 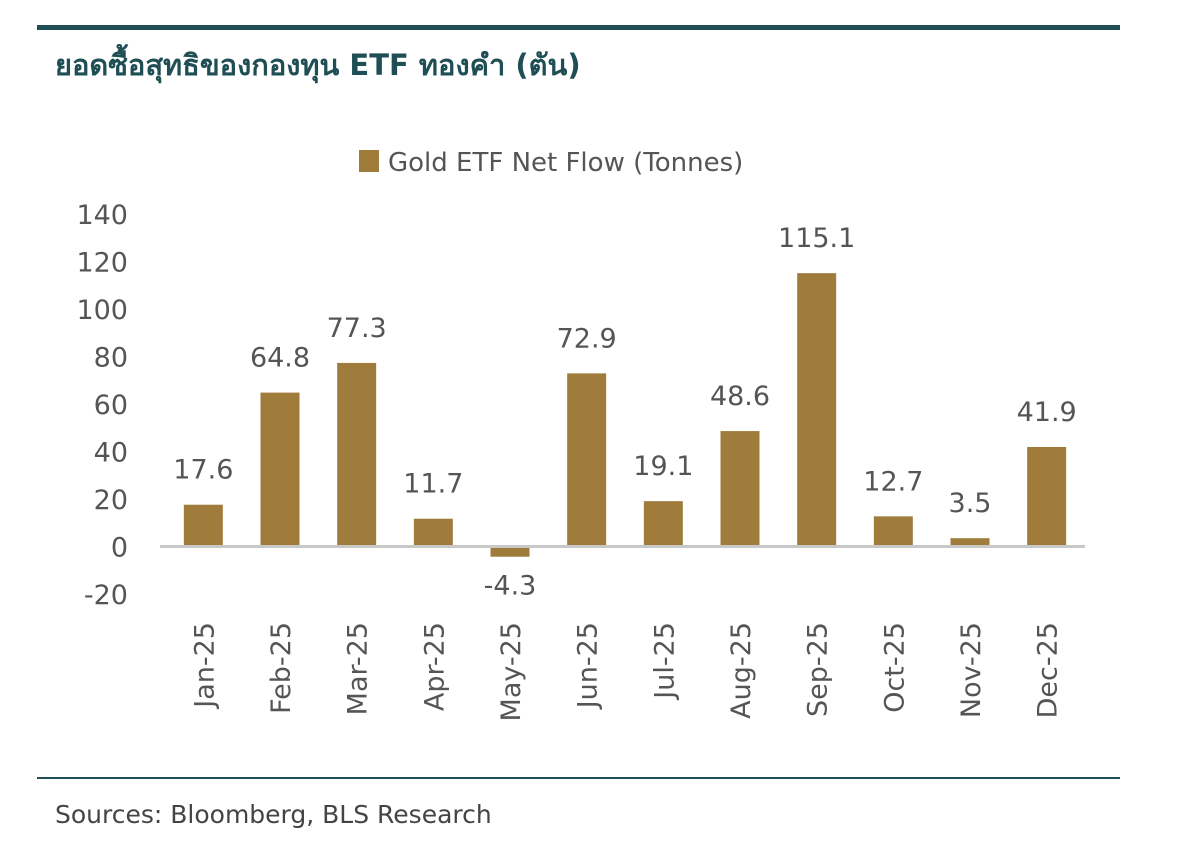 What do you see at coordinates (664, 661) in the screenshot?
I see `x-tick-label: Jul-25` at bounding box center [664, 661].